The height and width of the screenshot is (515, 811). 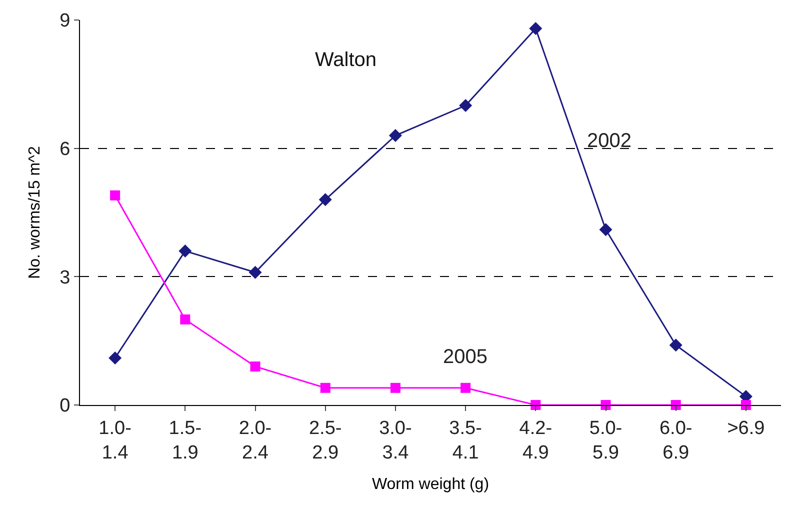 I want to click on y-tick-label: 6, so click(x=65, y=149).